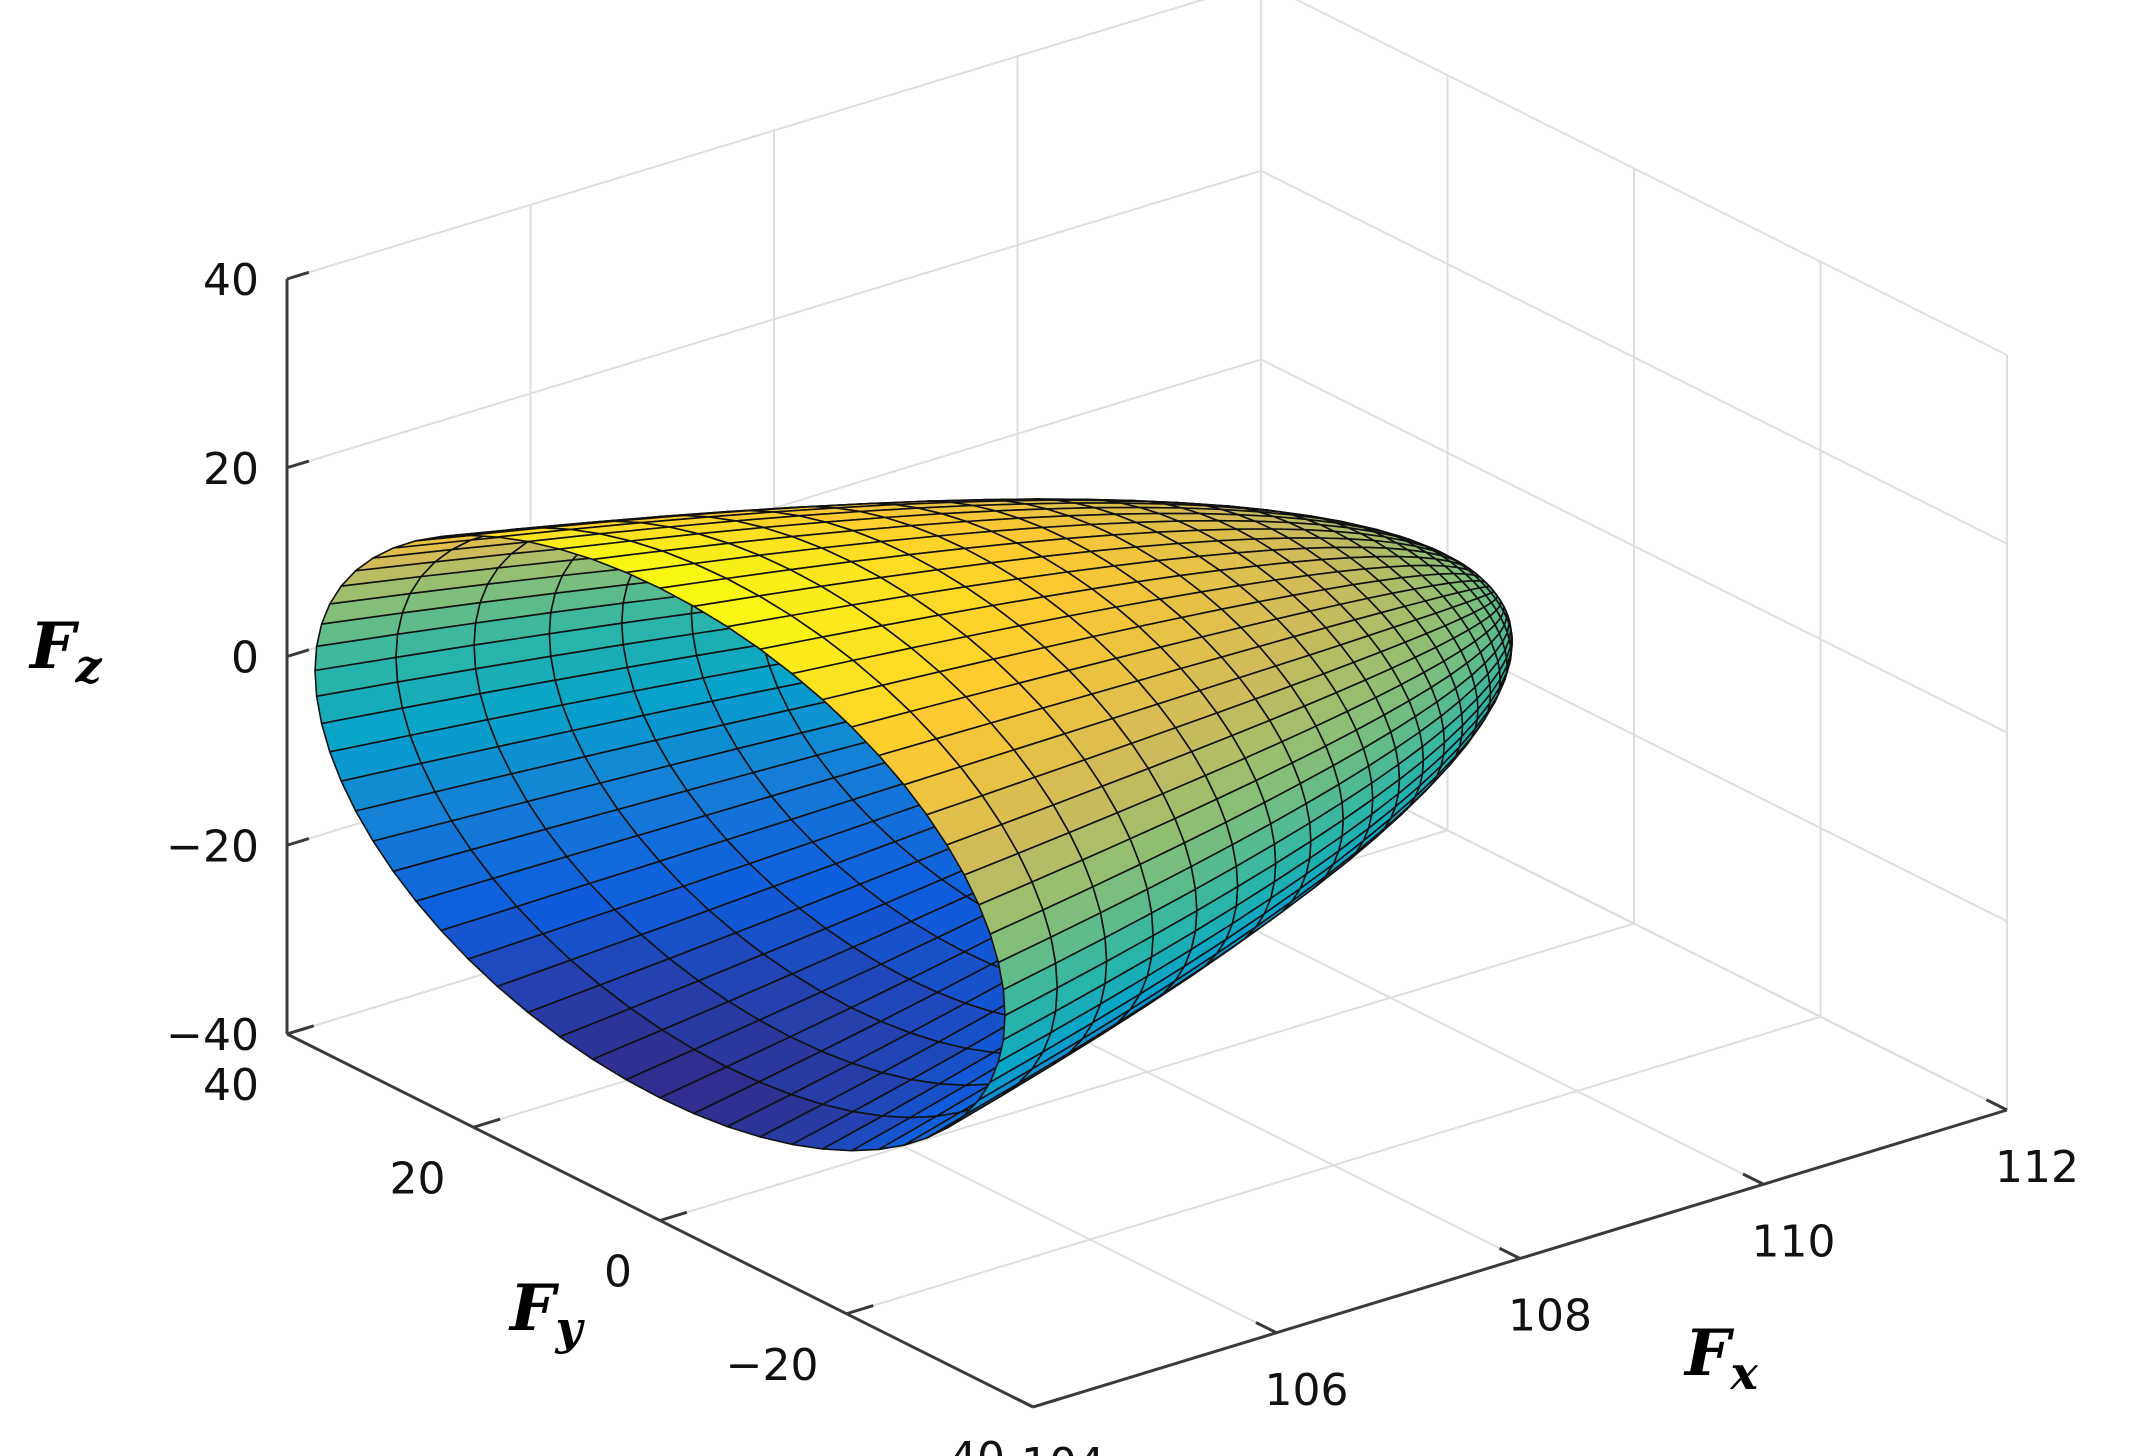 This screenshot has height=1456, width=2141. Describe the element at coordinates (212, 846) in the screenshot. I see `z-tick-label: −20` at that location.